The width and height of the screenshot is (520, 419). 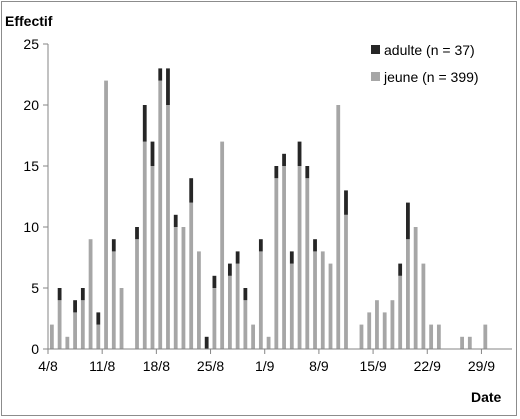 I want to click on legend-swatch-jeune, so click(x=375, y=76).